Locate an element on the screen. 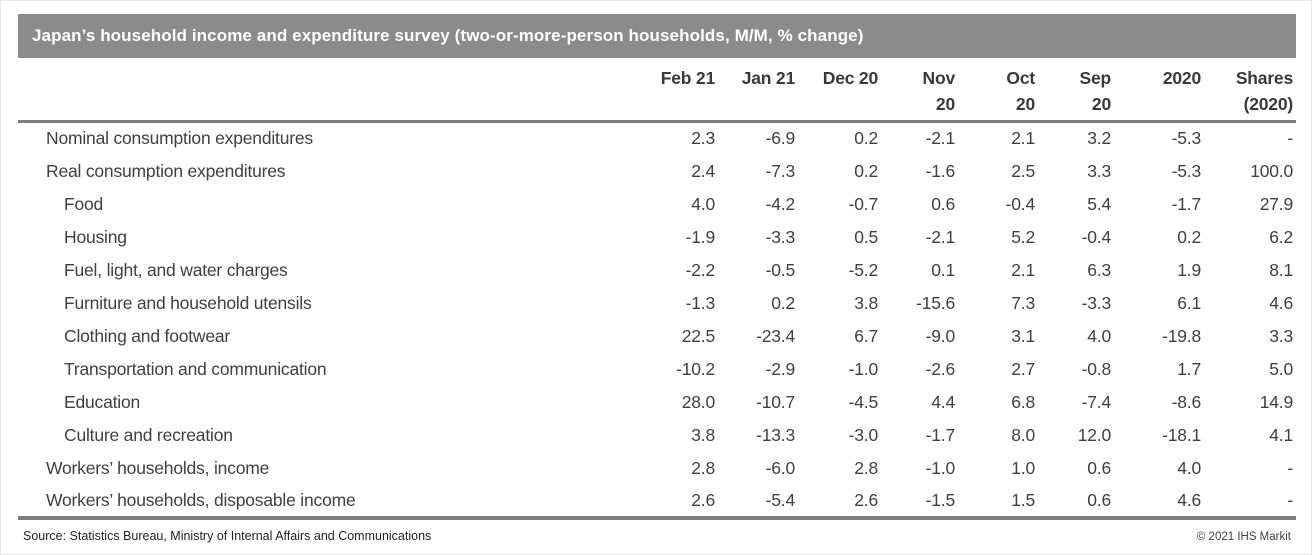 The image size is (1312, 555). cell-value: 6.2 is located at coordinates (1281, 236).